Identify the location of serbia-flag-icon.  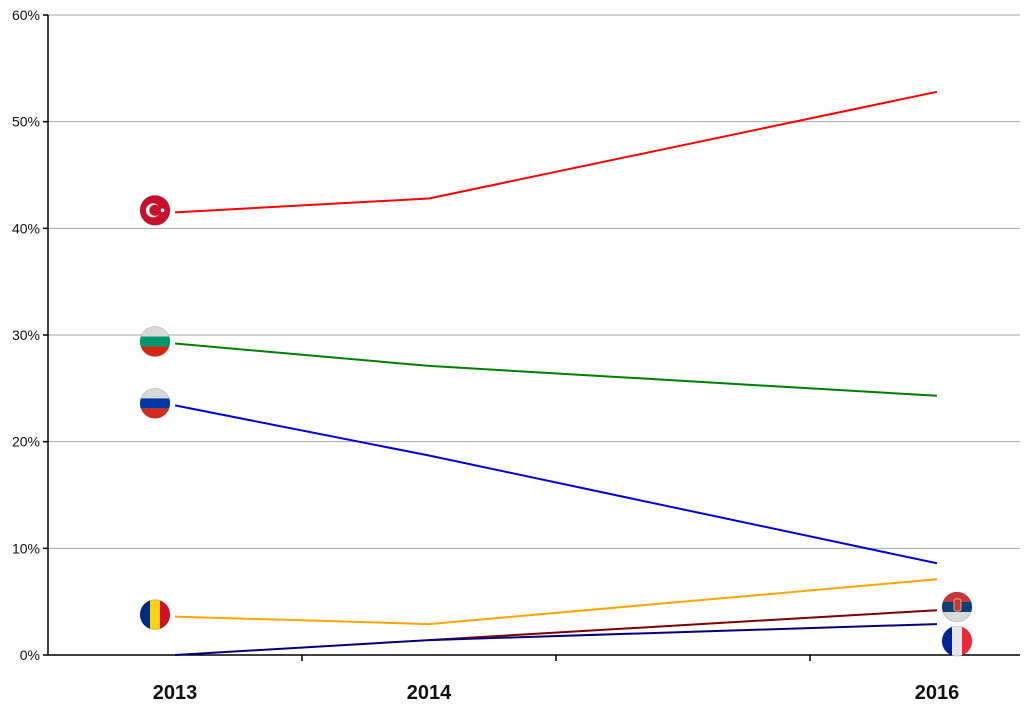
(957, 607).